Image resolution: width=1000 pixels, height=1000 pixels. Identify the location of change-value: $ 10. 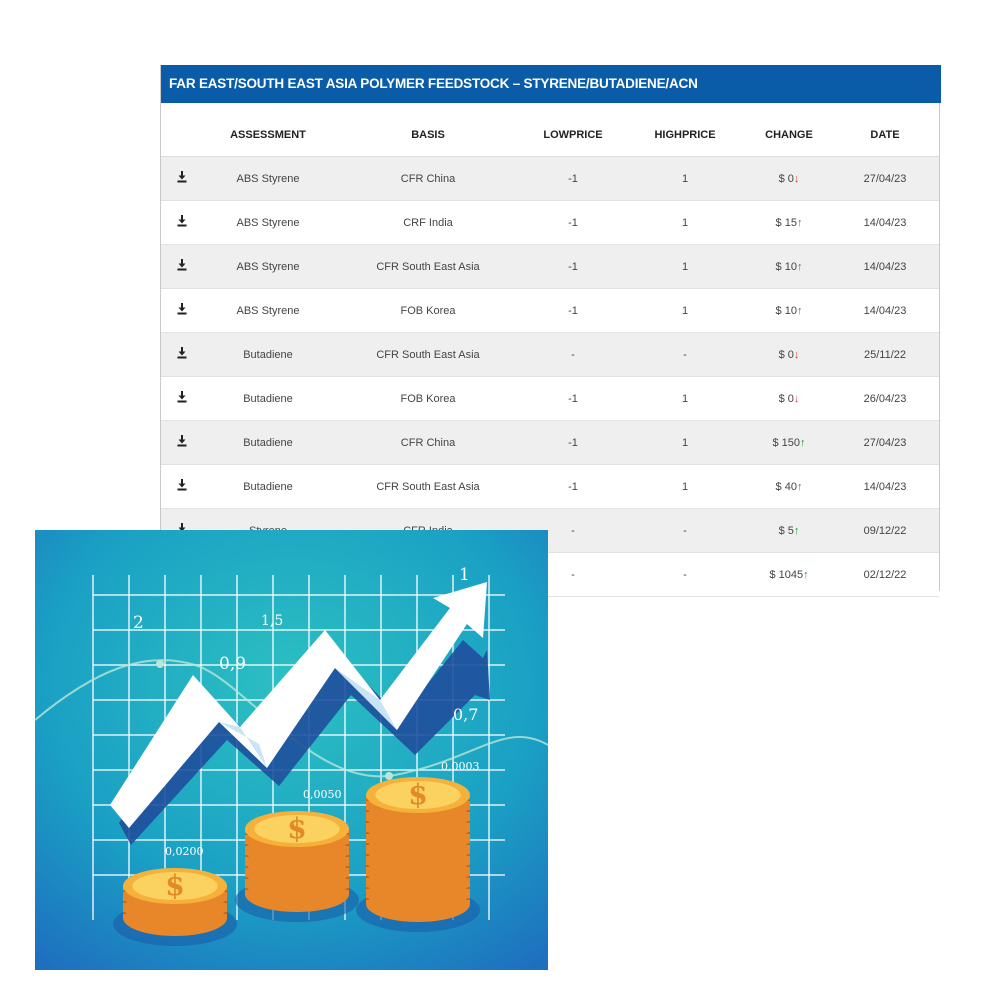
(786, 310).